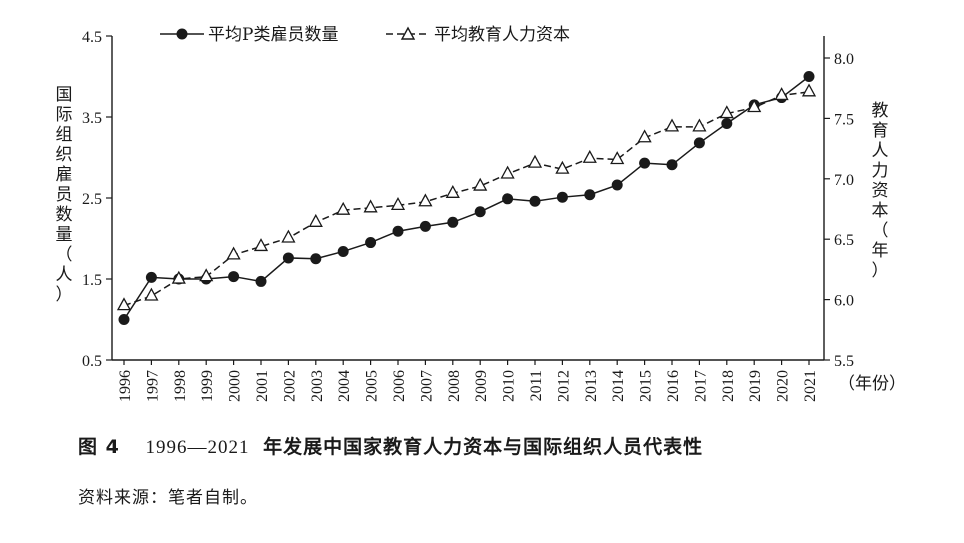  What do you see at coordinates (92, 199) in the screenshot?
I see `left-tick-label: 2.5` at bounding box center [92, 199].